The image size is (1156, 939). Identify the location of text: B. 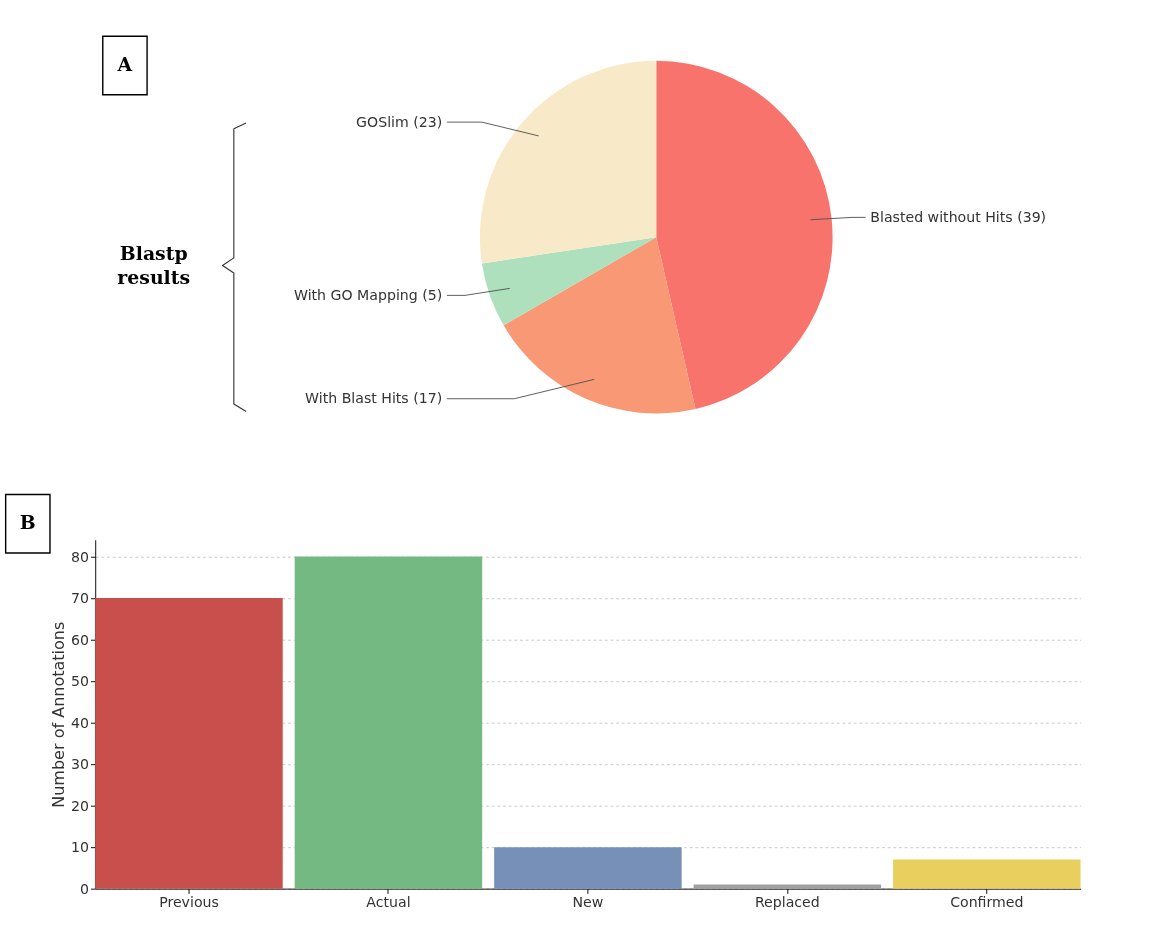
(27, 522).